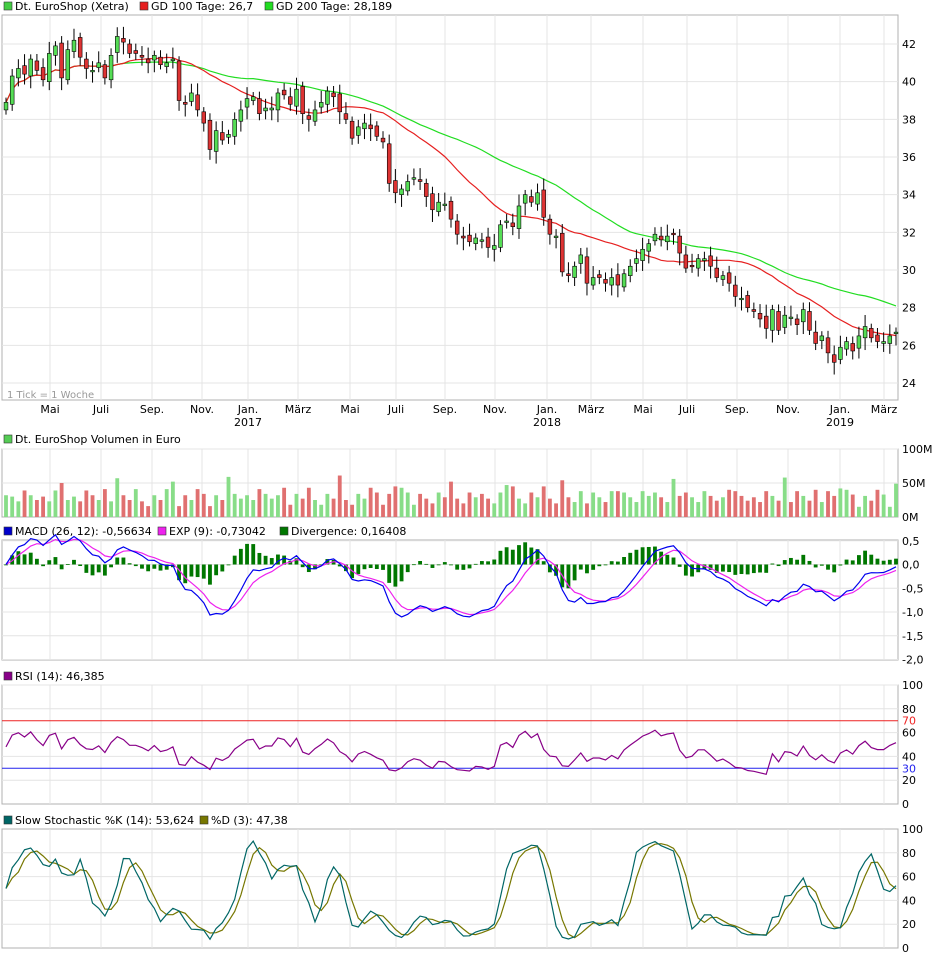  Describe the element at coordinates (92, 439) in the screenshot. I see `volume-legend: Dt. EuroShop Volumen in Euro` at that location.